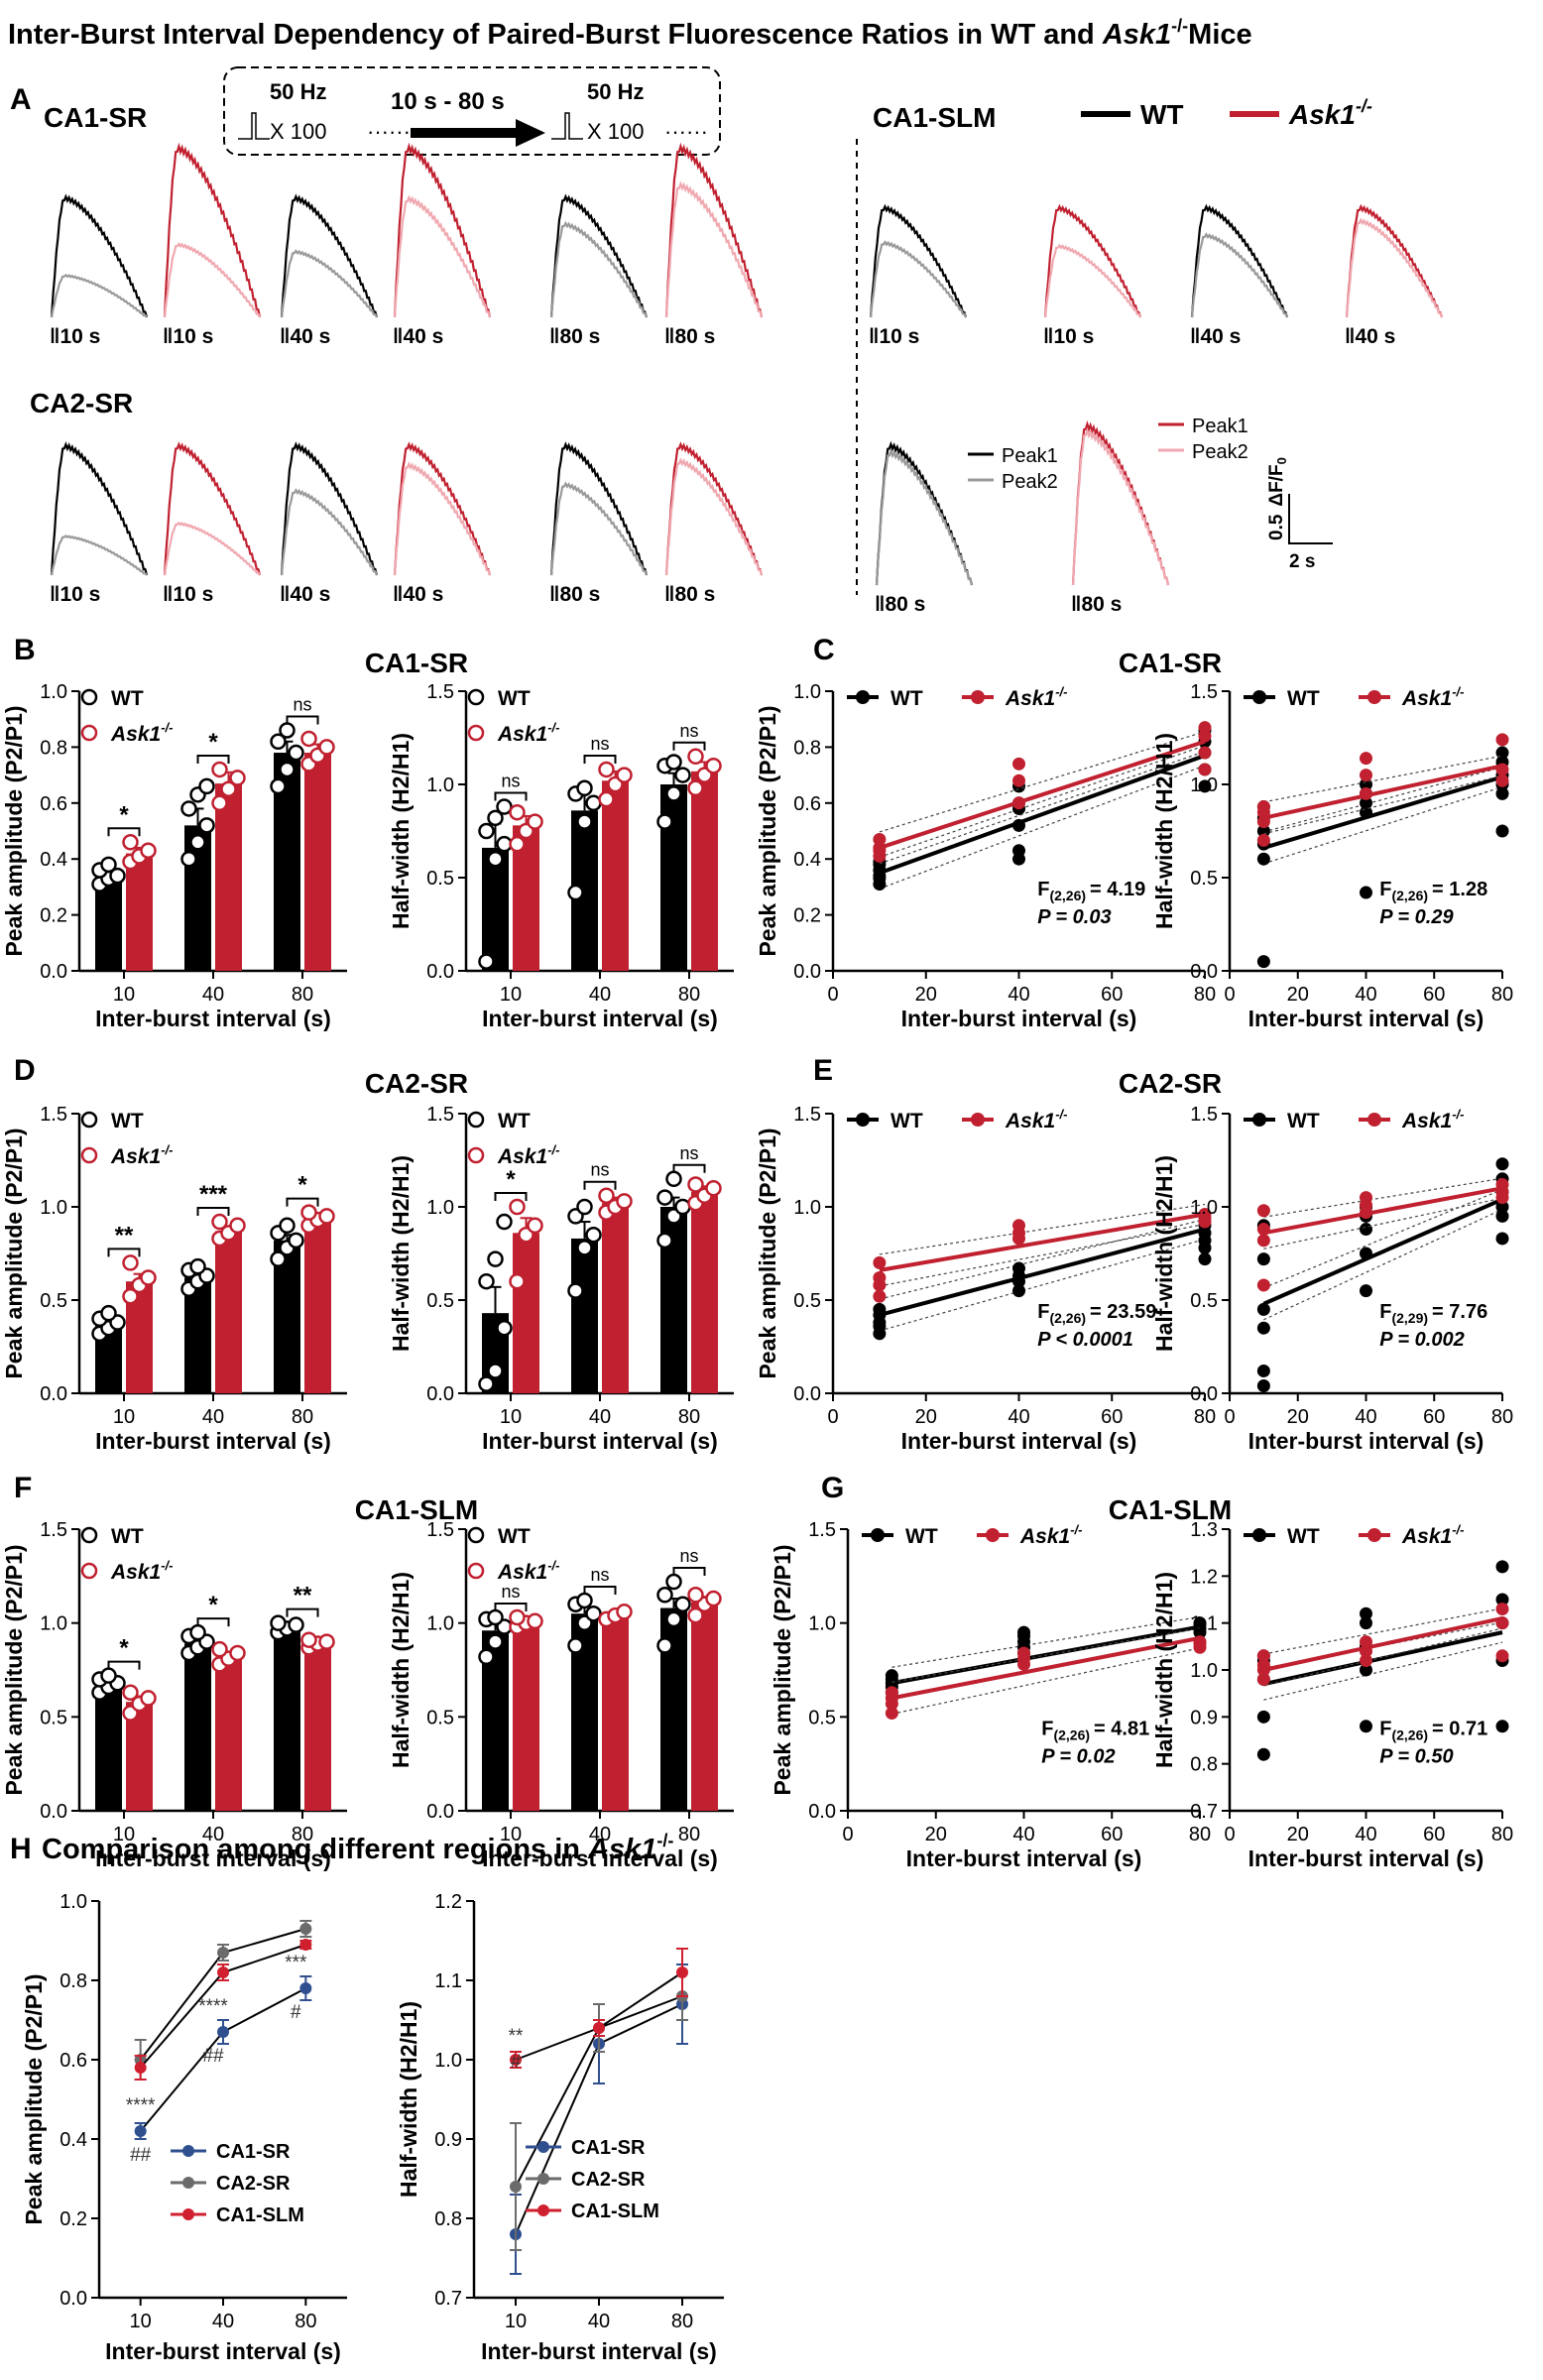  Describe the element at coordinates (1095, 1730) in the screenshot. I see `stat-f: F(2,26) = 4.81` at that location.